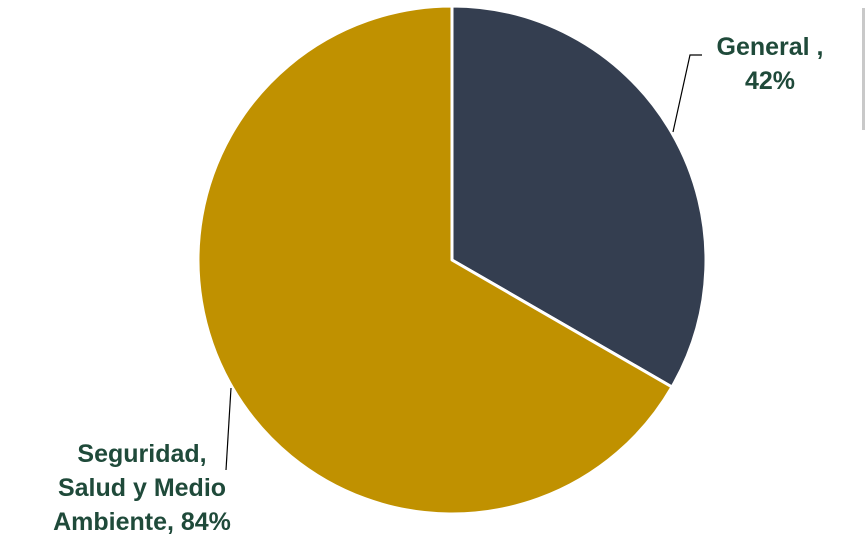 The height and width of the screenshot is (541, 868). Describe the element at coordinates (863, 69) in the screenshot. I see `scrollbar-edge` at that location.